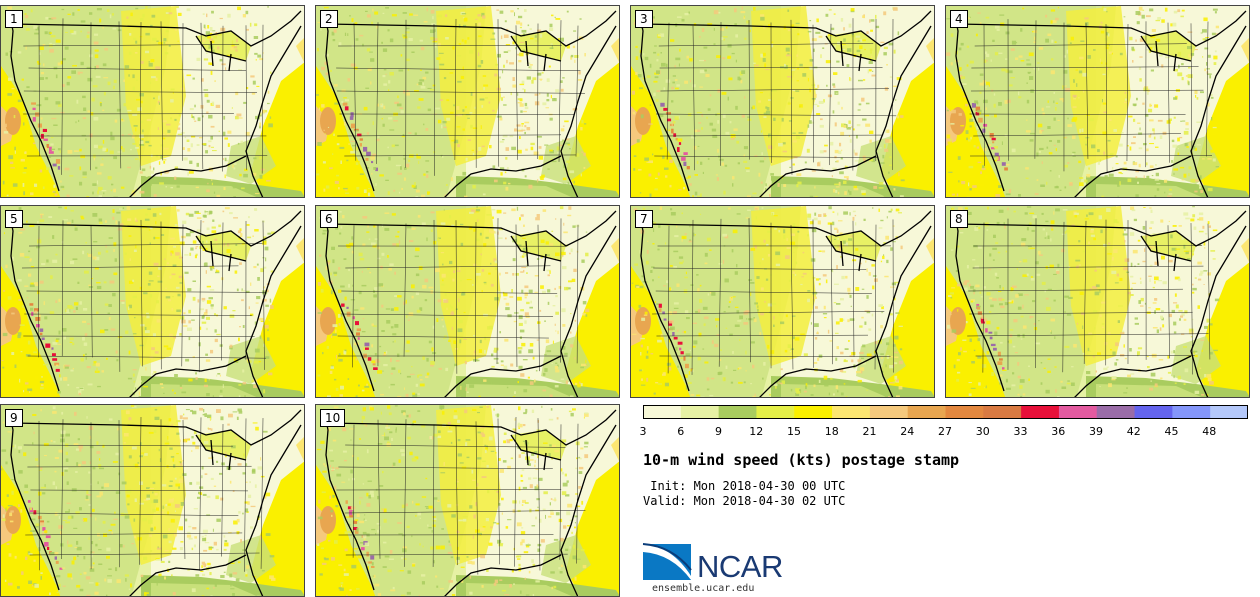 This screenshot has width=1260, height=597. Describe the element at coordinates (801, 460) in the screenshot. I see `chart-title: 10-m wind speed (kts) postage stamp` at that location.